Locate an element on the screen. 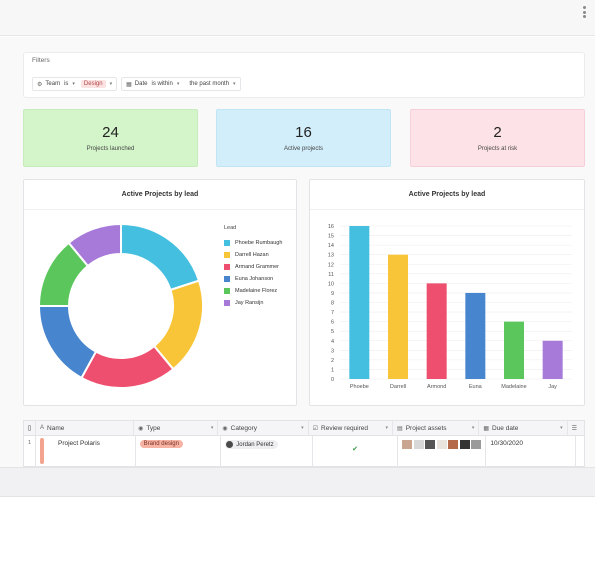 This screenshot has height=568, width=595. y-tick-label: 13 is located at coordinates (331, 256).